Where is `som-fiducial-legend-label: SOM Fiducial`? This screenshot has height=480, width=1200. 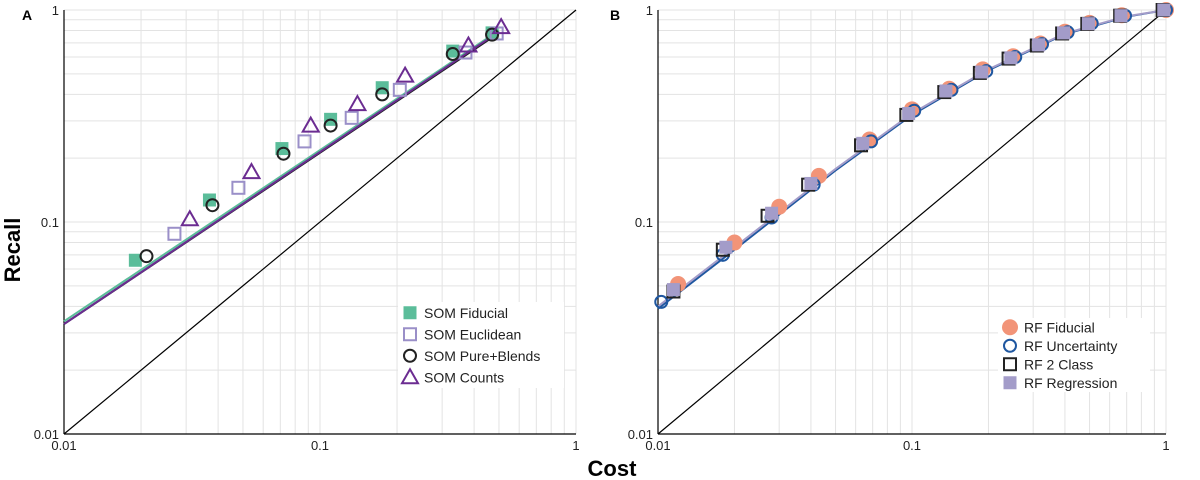
som-fiducial-legend-label: SOM Fiducial is located at coordinates (466, 313).